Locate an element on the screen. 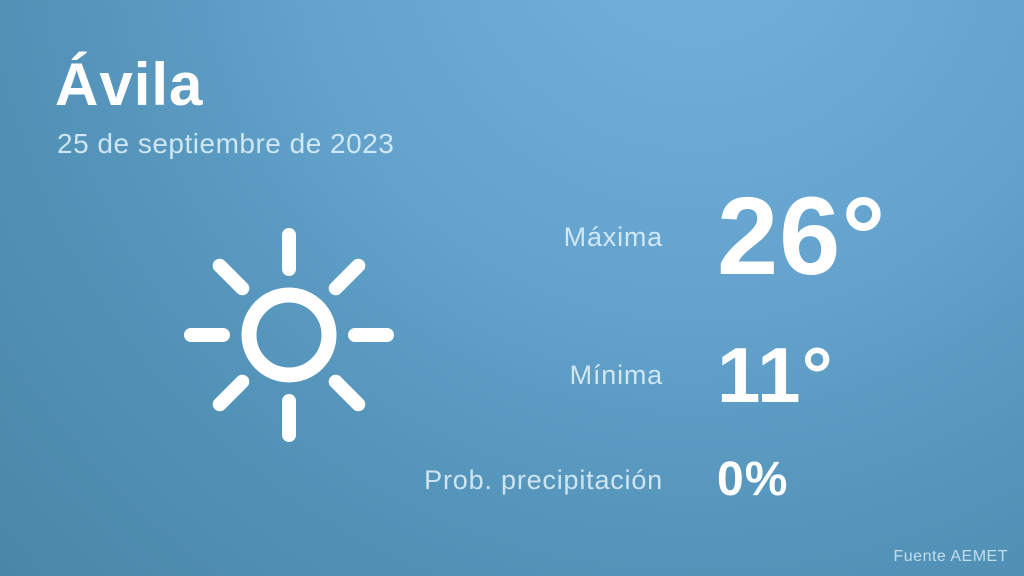 The width and height of the screenshot is (1024, 576). date-label: 25 de septiembre de 2023 is located at coordinates (226, 143).